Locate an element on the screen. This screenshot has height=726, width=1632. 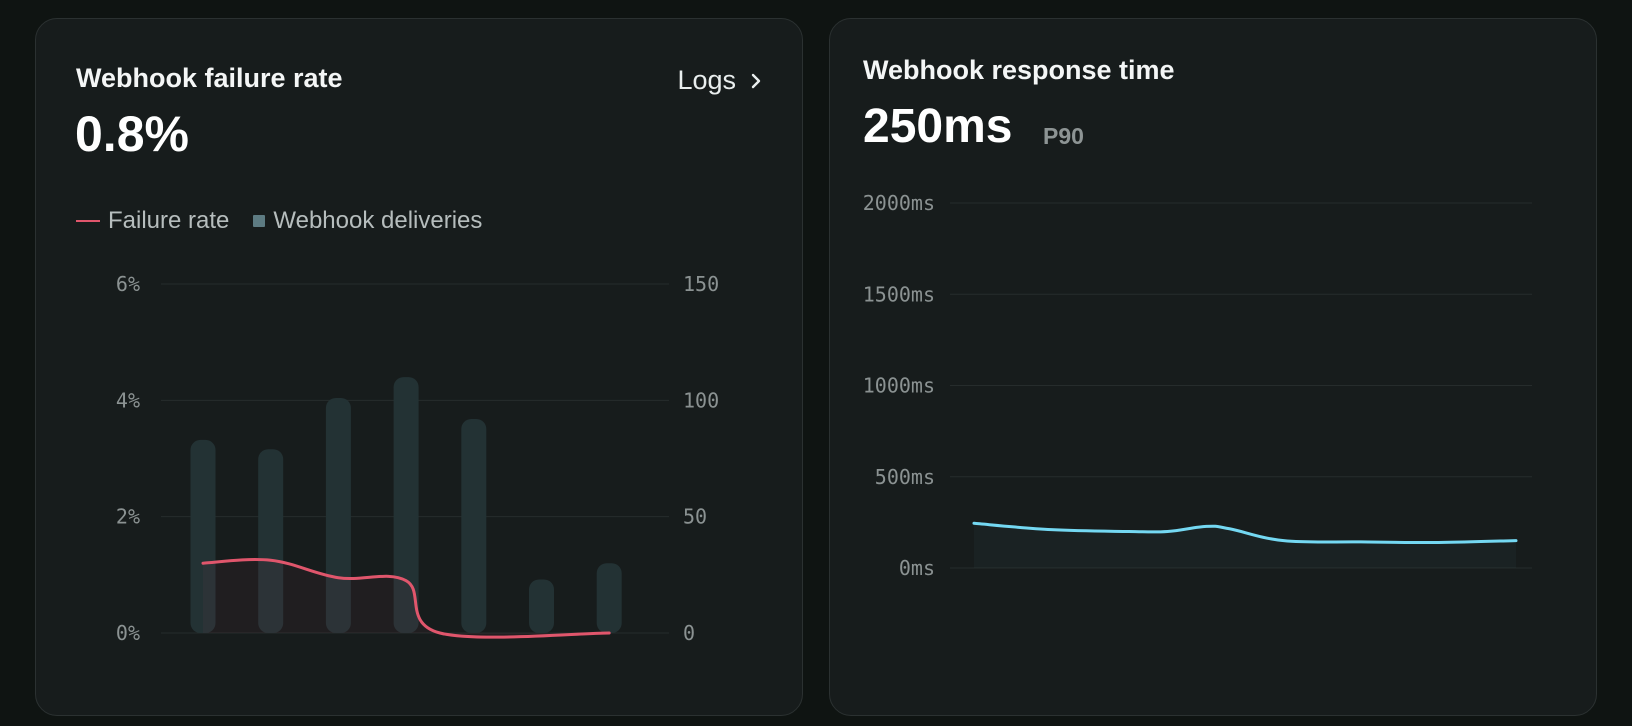
legend-item-failure-rate: Failure rate is located at coordinates (152, 221).